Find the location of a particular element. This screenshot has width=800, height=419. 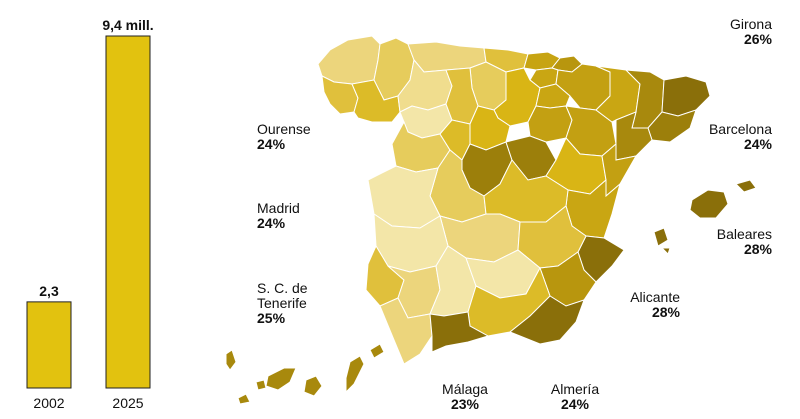

label-almeria-value: 24% is located at coordinates (575, 404).